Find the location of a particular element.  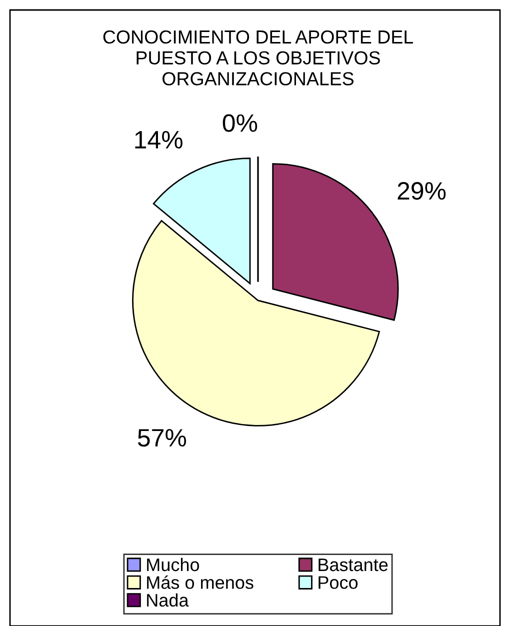

legend-label: Bastante is located at coordinates (353, 565).